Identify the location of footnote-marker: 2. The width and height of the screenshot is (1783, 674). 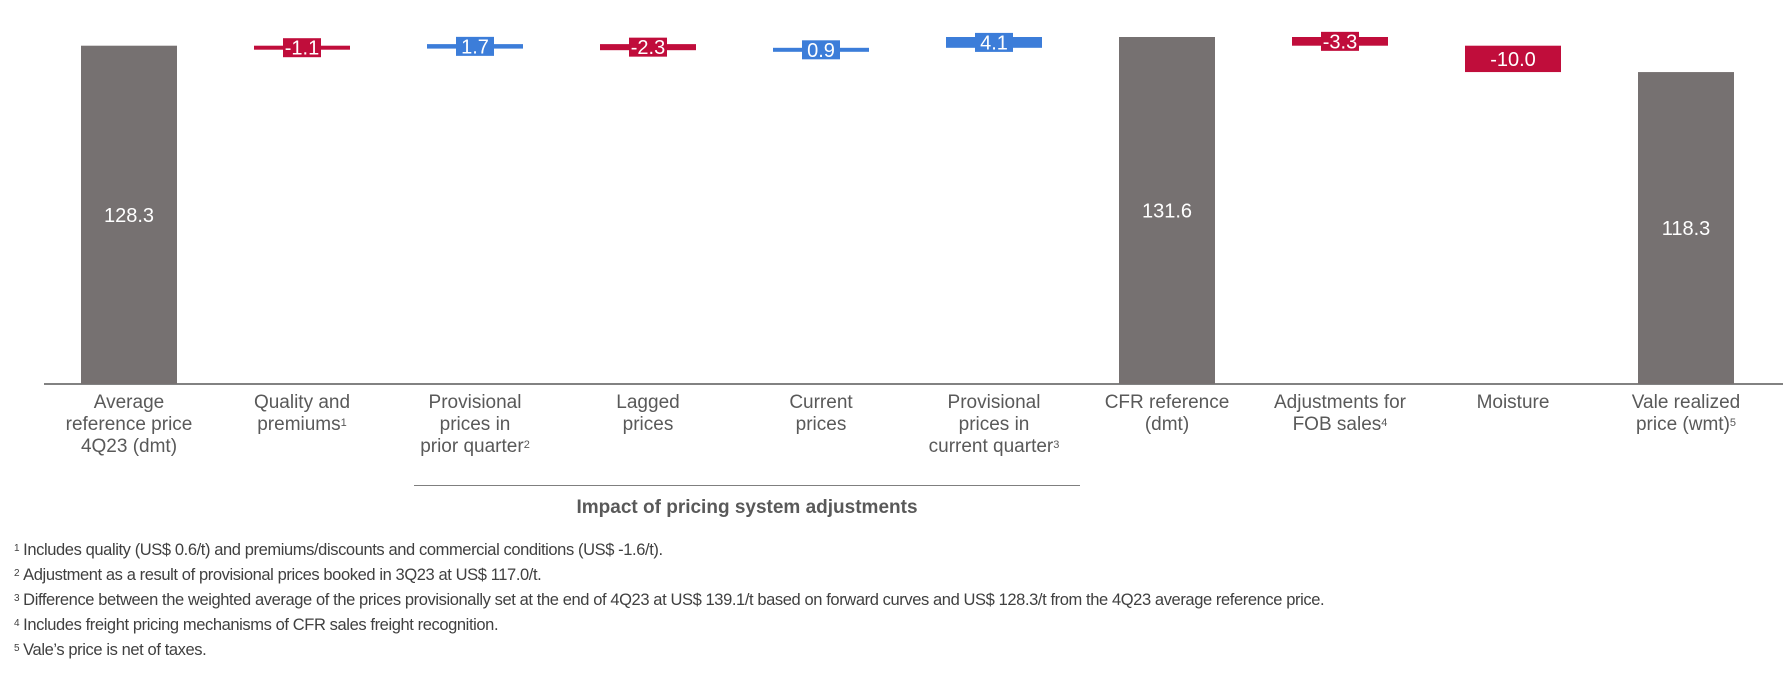
(526, 445).